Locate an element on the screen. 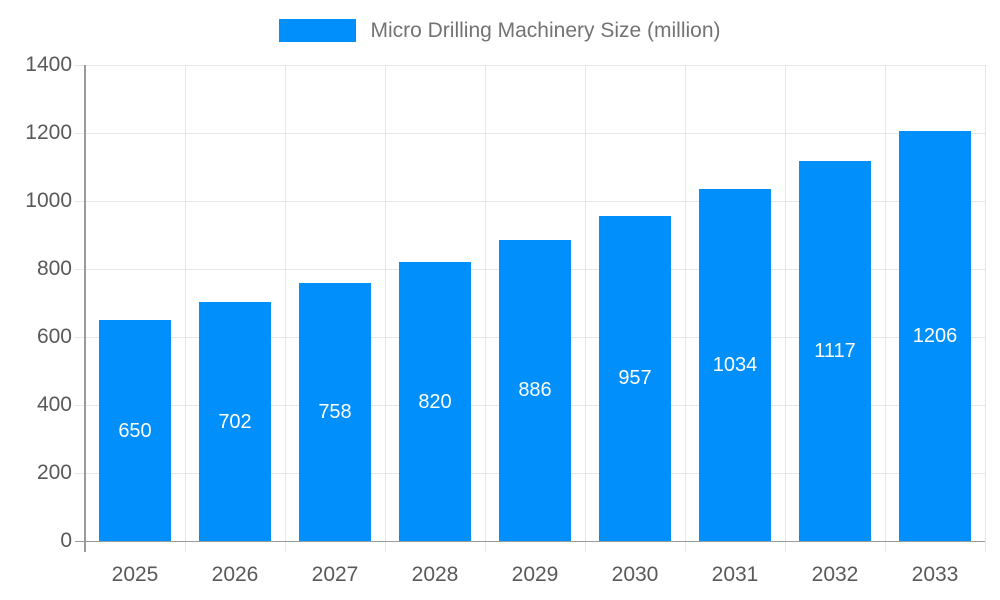 The height and width of the screenshot is (600, 1000). y-tick-label: 800 is located at coordinates (54, 268).